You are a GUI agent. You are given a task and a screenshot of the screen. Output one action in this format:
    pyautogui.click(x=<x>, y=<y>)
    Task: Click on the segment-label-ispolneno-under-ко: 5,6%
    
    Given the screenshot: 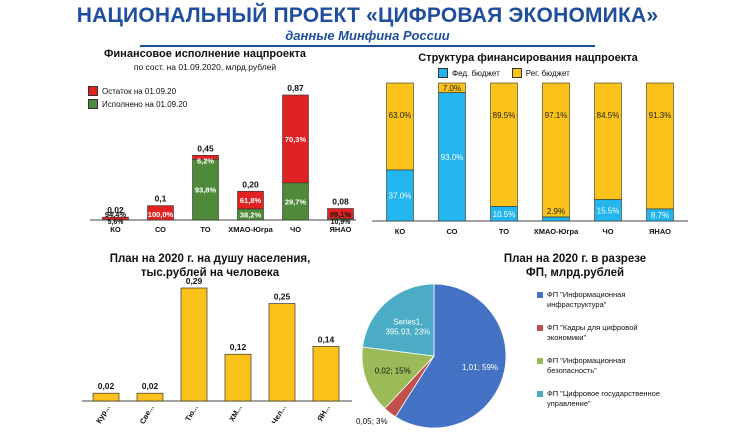 What is the action you would take?
    pyautogui.click(x=116, y=222)
    